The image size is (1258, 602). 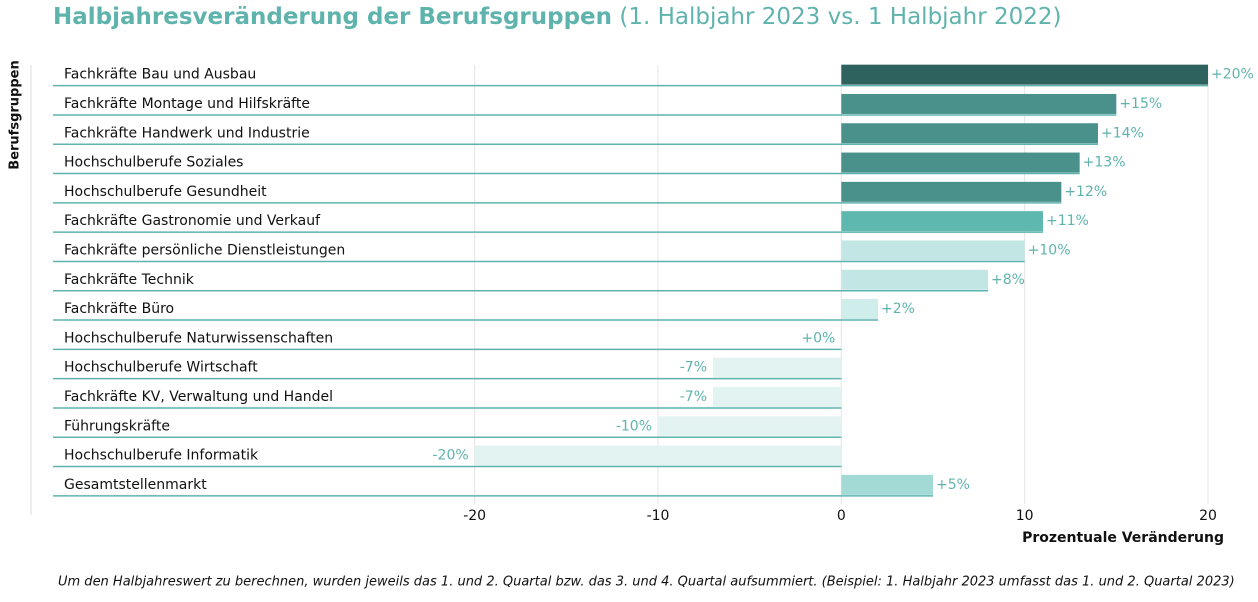 I want to click on value-label: +15%, so click(x=1140, y=104).